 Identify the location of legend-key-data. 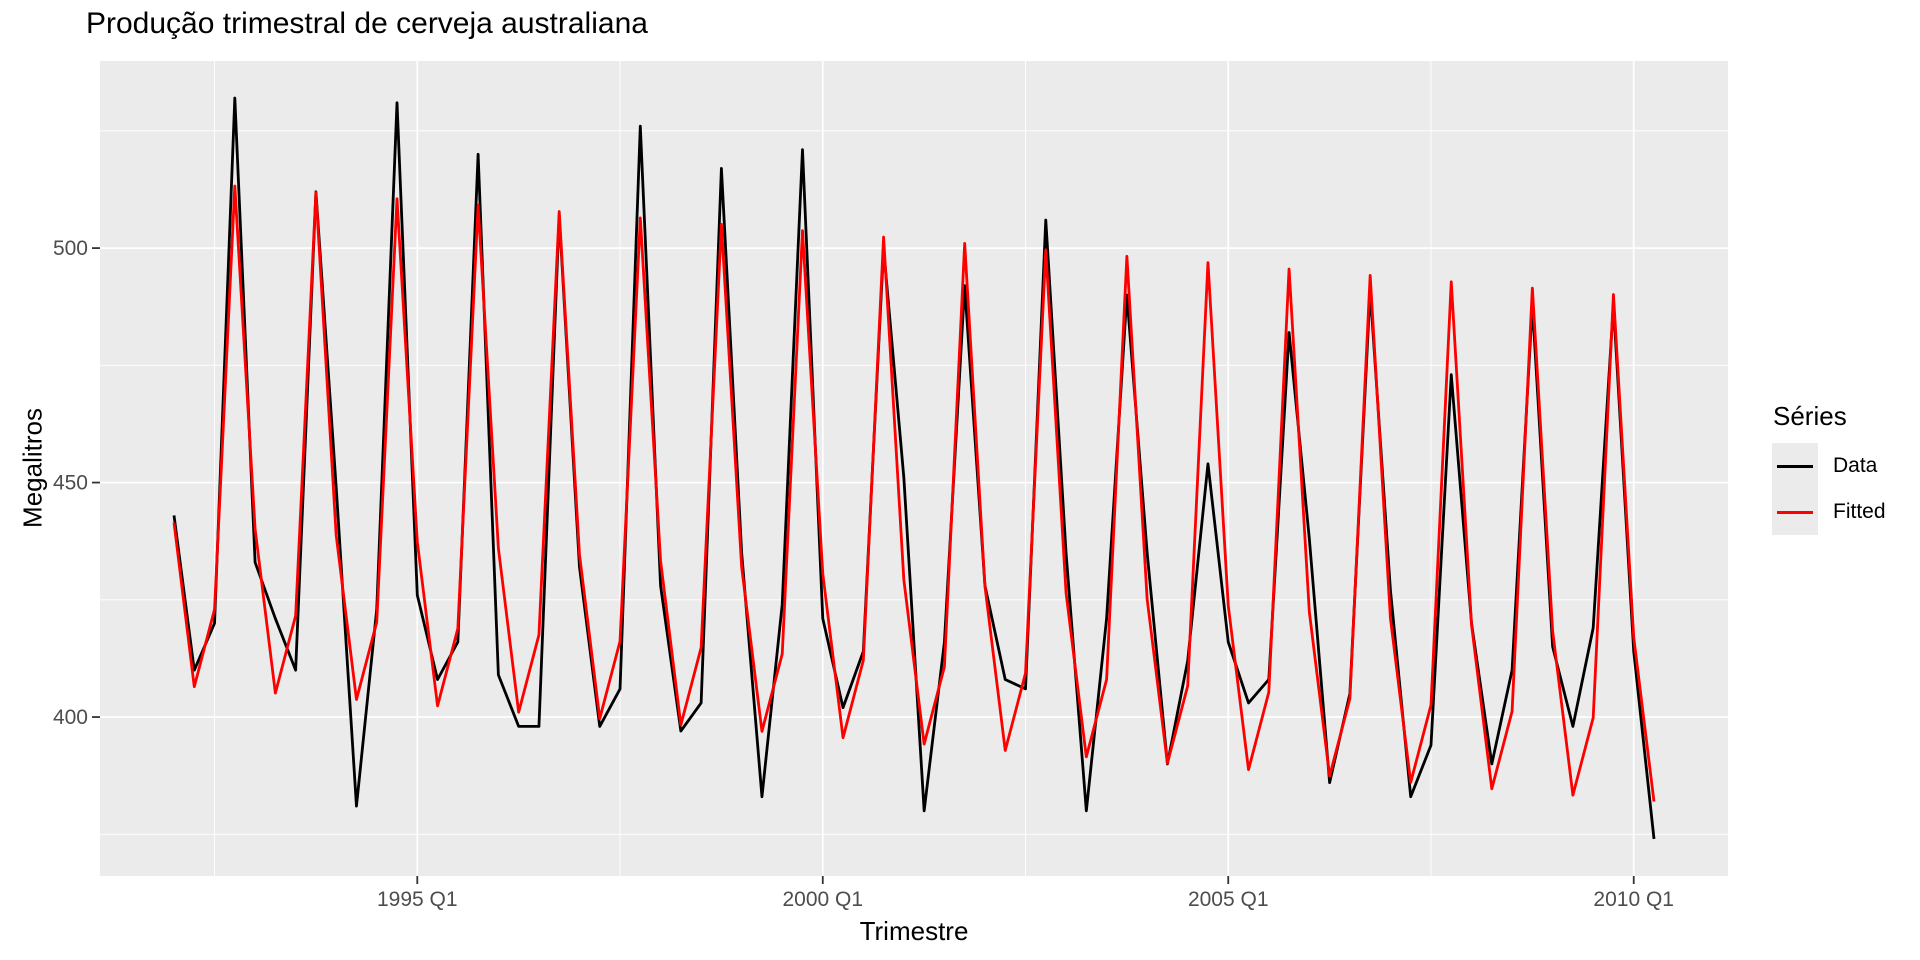
(1795, 466).